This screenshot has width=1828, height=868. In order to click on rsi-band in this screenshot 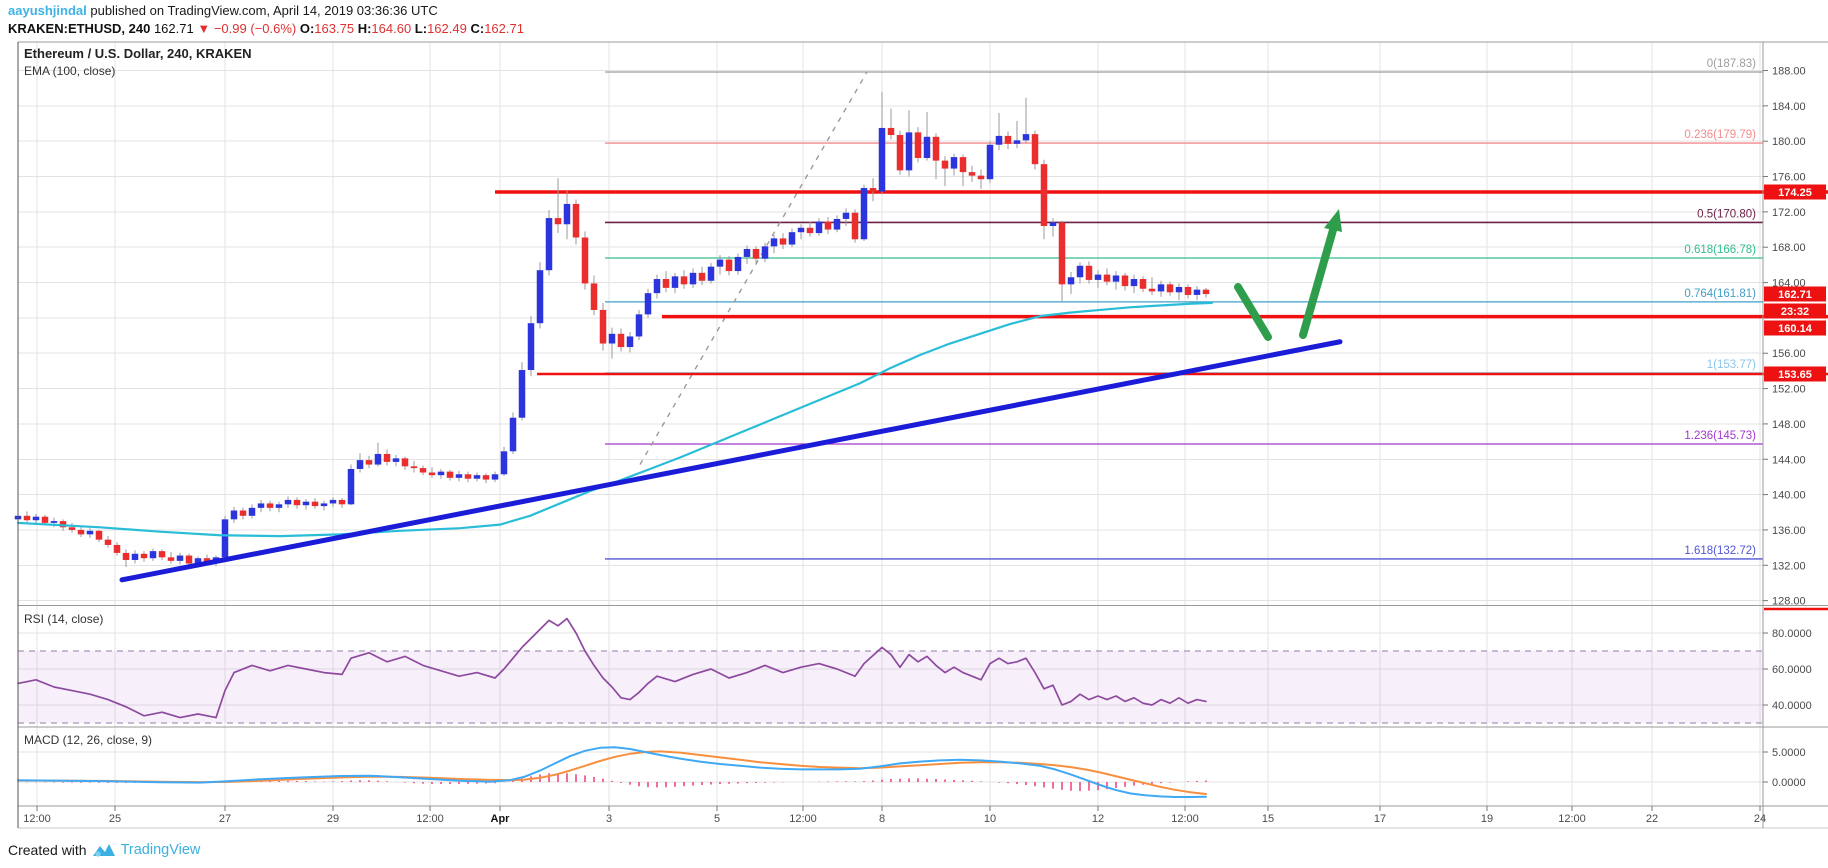, I will do `click(890, 687)`.